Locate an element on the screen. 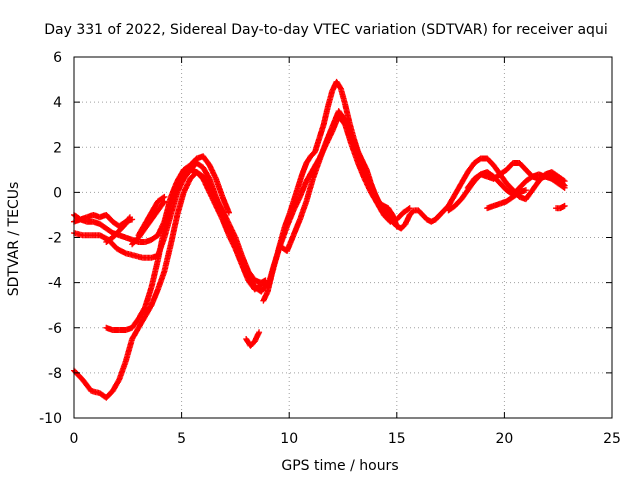 This screenshot has width=640, height=480. x-tick-label: 5 is located at coordinates (181, 439).